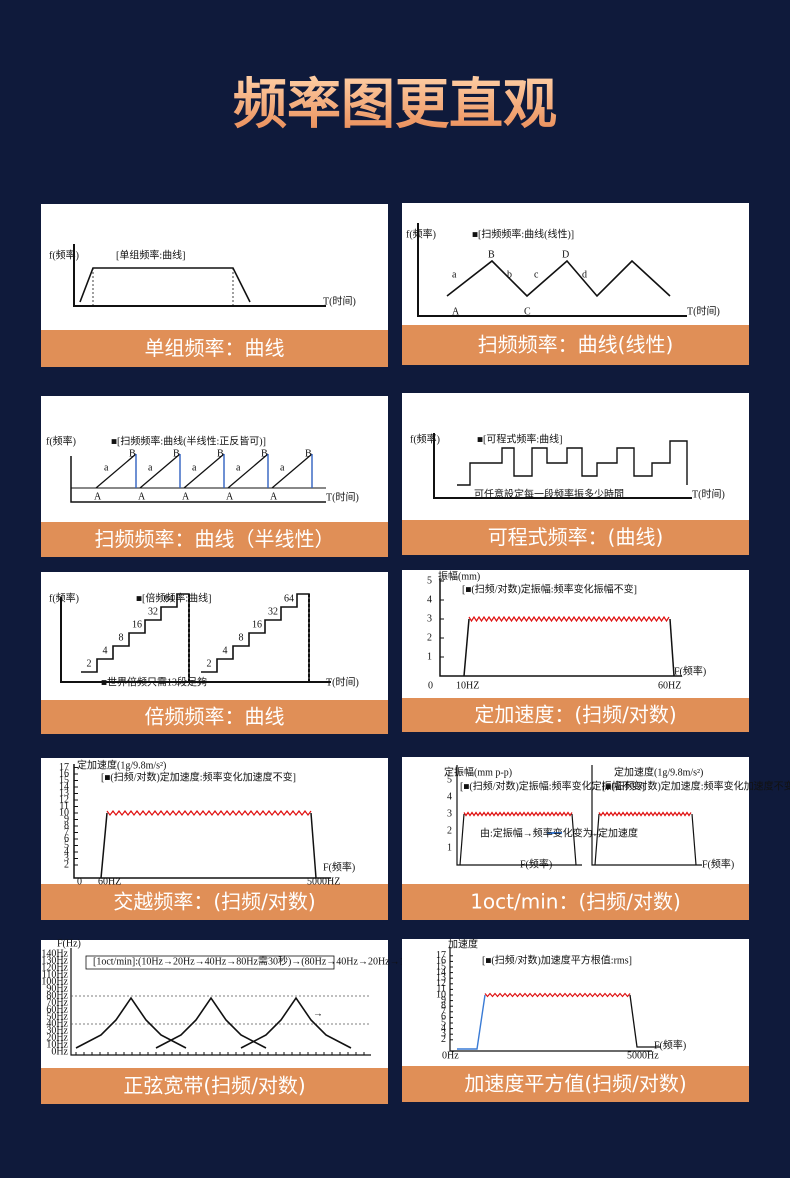 This screenshot has height=1178, width=790. What do you see at coordinates (57, 1030) in the screenshot?
I see `label: 30Hz` at bounding box center [57, 1030].